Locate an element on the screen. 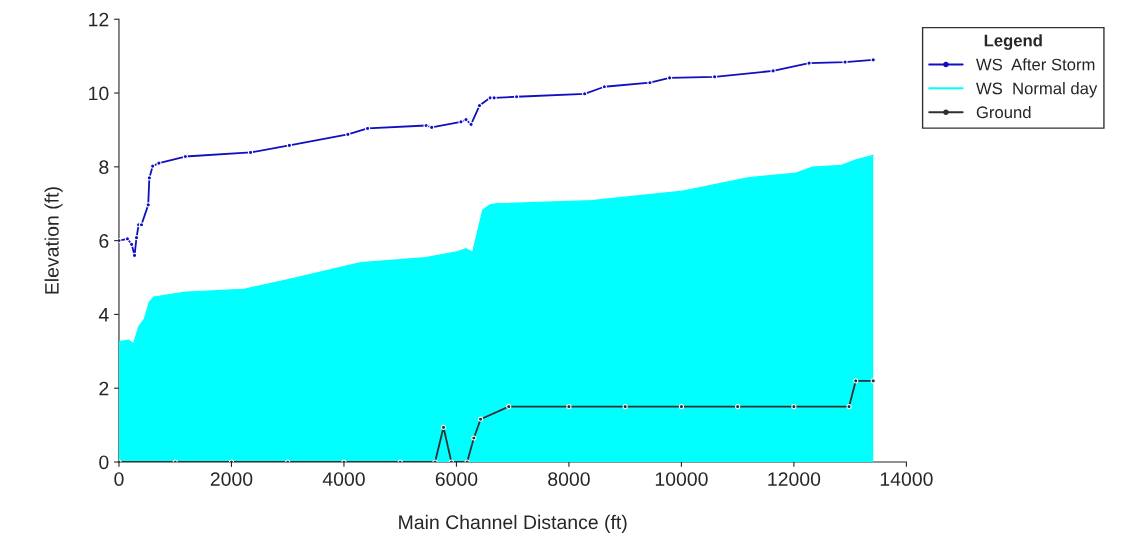  x-tick-label: 6000 is located at coordinates (456, 479).